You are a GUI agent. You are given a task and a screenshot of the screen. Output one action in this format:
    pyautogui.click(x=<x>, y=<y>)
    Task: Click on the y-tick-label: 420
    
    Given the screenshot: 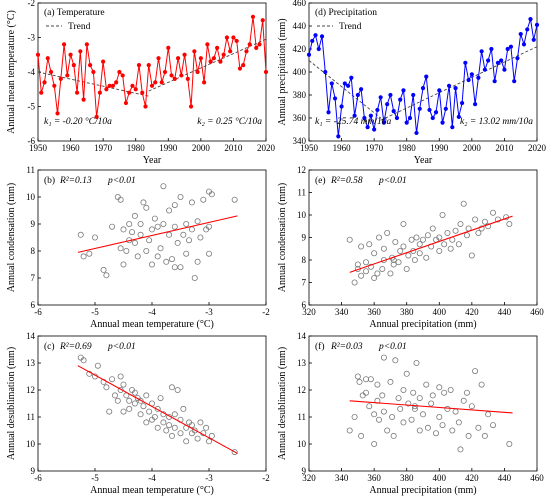 What is the action you would take?
    pyautogui.click(x=300, y=49)
    